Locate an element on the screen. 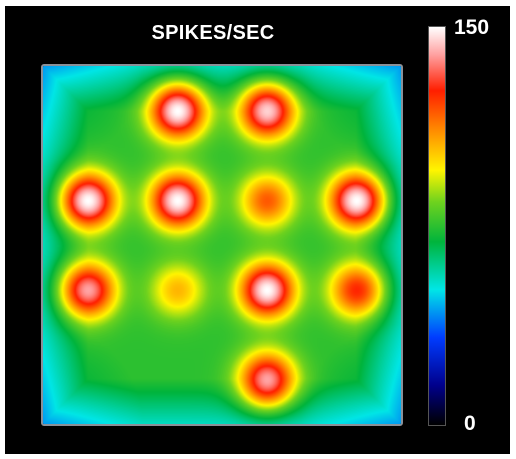 The height and width of the screenshot is (459, 516). chart-title: SPIKES/SEC is located at coordinates (213, 33).